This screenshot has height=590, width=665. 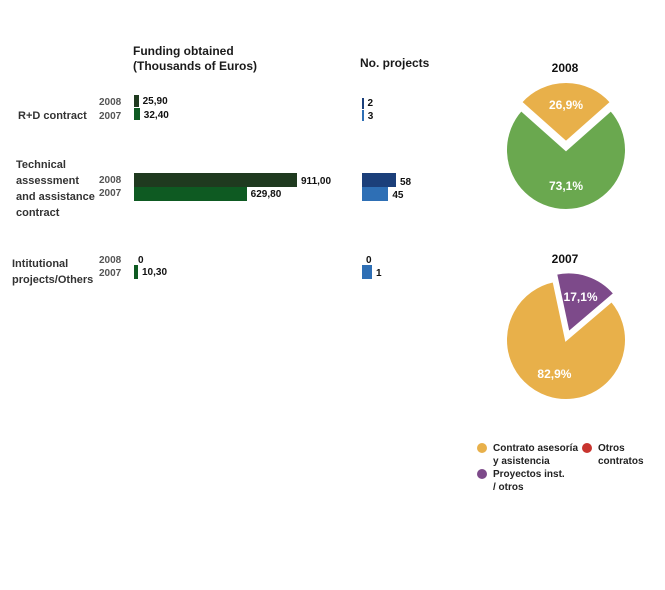 What do you see at coordinates (379, 273) in the screenshot?
I see `projects-value-label: 1` at bounding box center [379, 273].